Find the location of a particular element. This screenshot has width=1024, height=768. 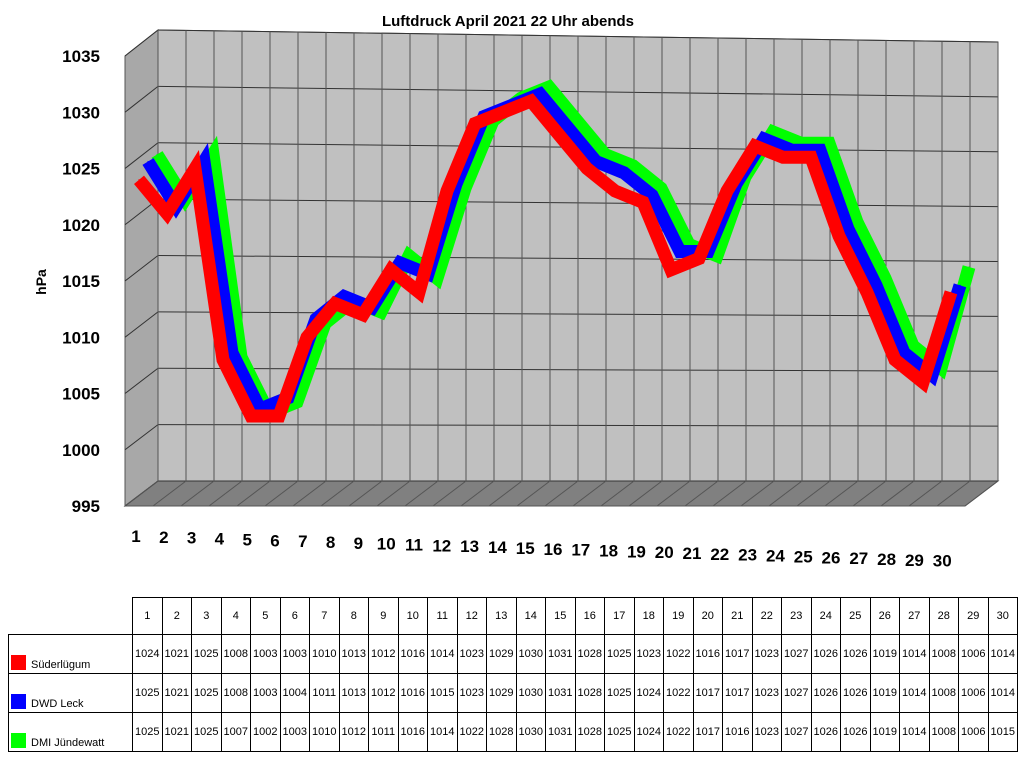

legend-swatch is located at coordinates (18, 740).